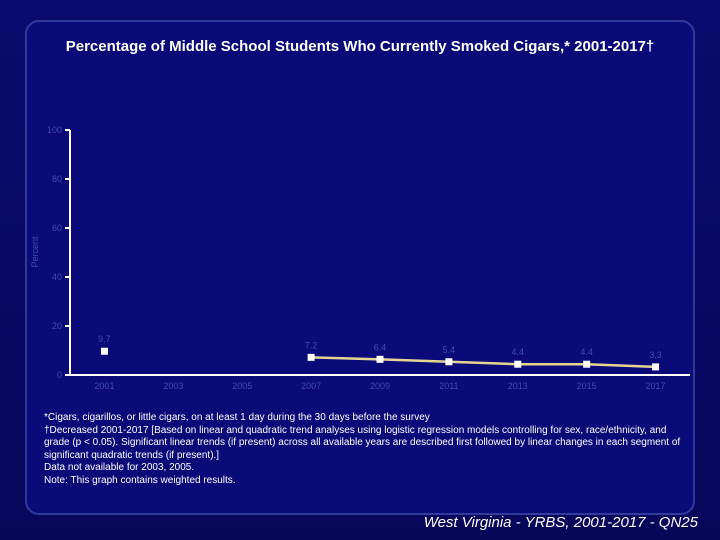  Describe the element at coordinates (656, 386) in the screenshot. I see `x-tick-label: 2017` at that location.